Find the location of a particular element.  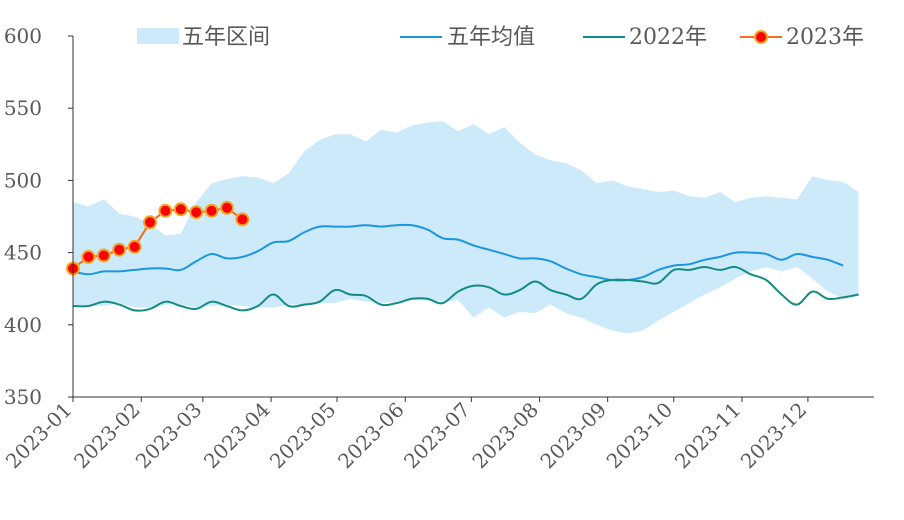

x-tick-label: 2023-11 is located at coordinates (708, 436).